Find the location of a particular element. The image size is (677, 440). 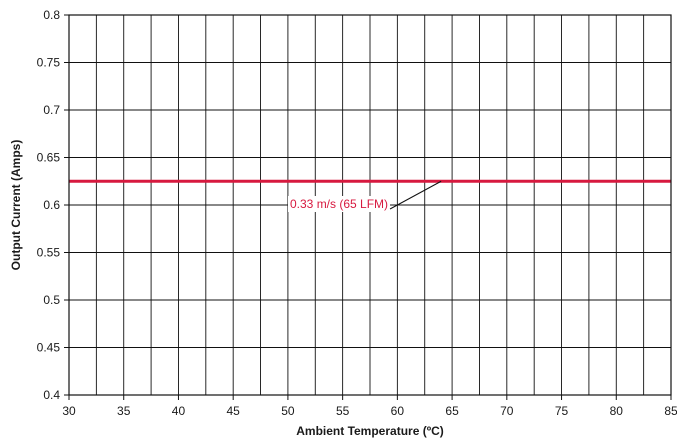

y-tick-label: 0.45 is located at coordinates (49, 348).